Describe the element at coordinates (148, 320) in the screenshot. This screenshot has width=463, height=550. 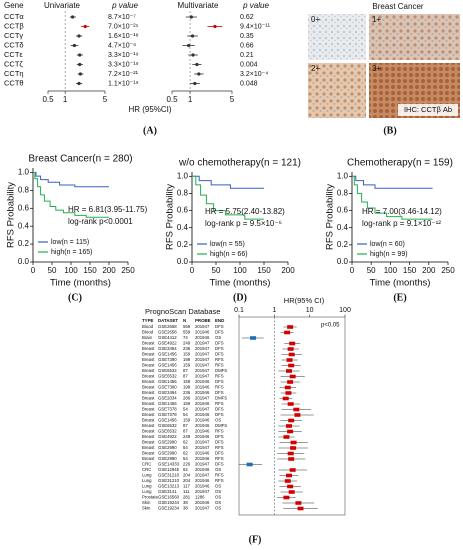
I see `column-header: TYPE` at that location.